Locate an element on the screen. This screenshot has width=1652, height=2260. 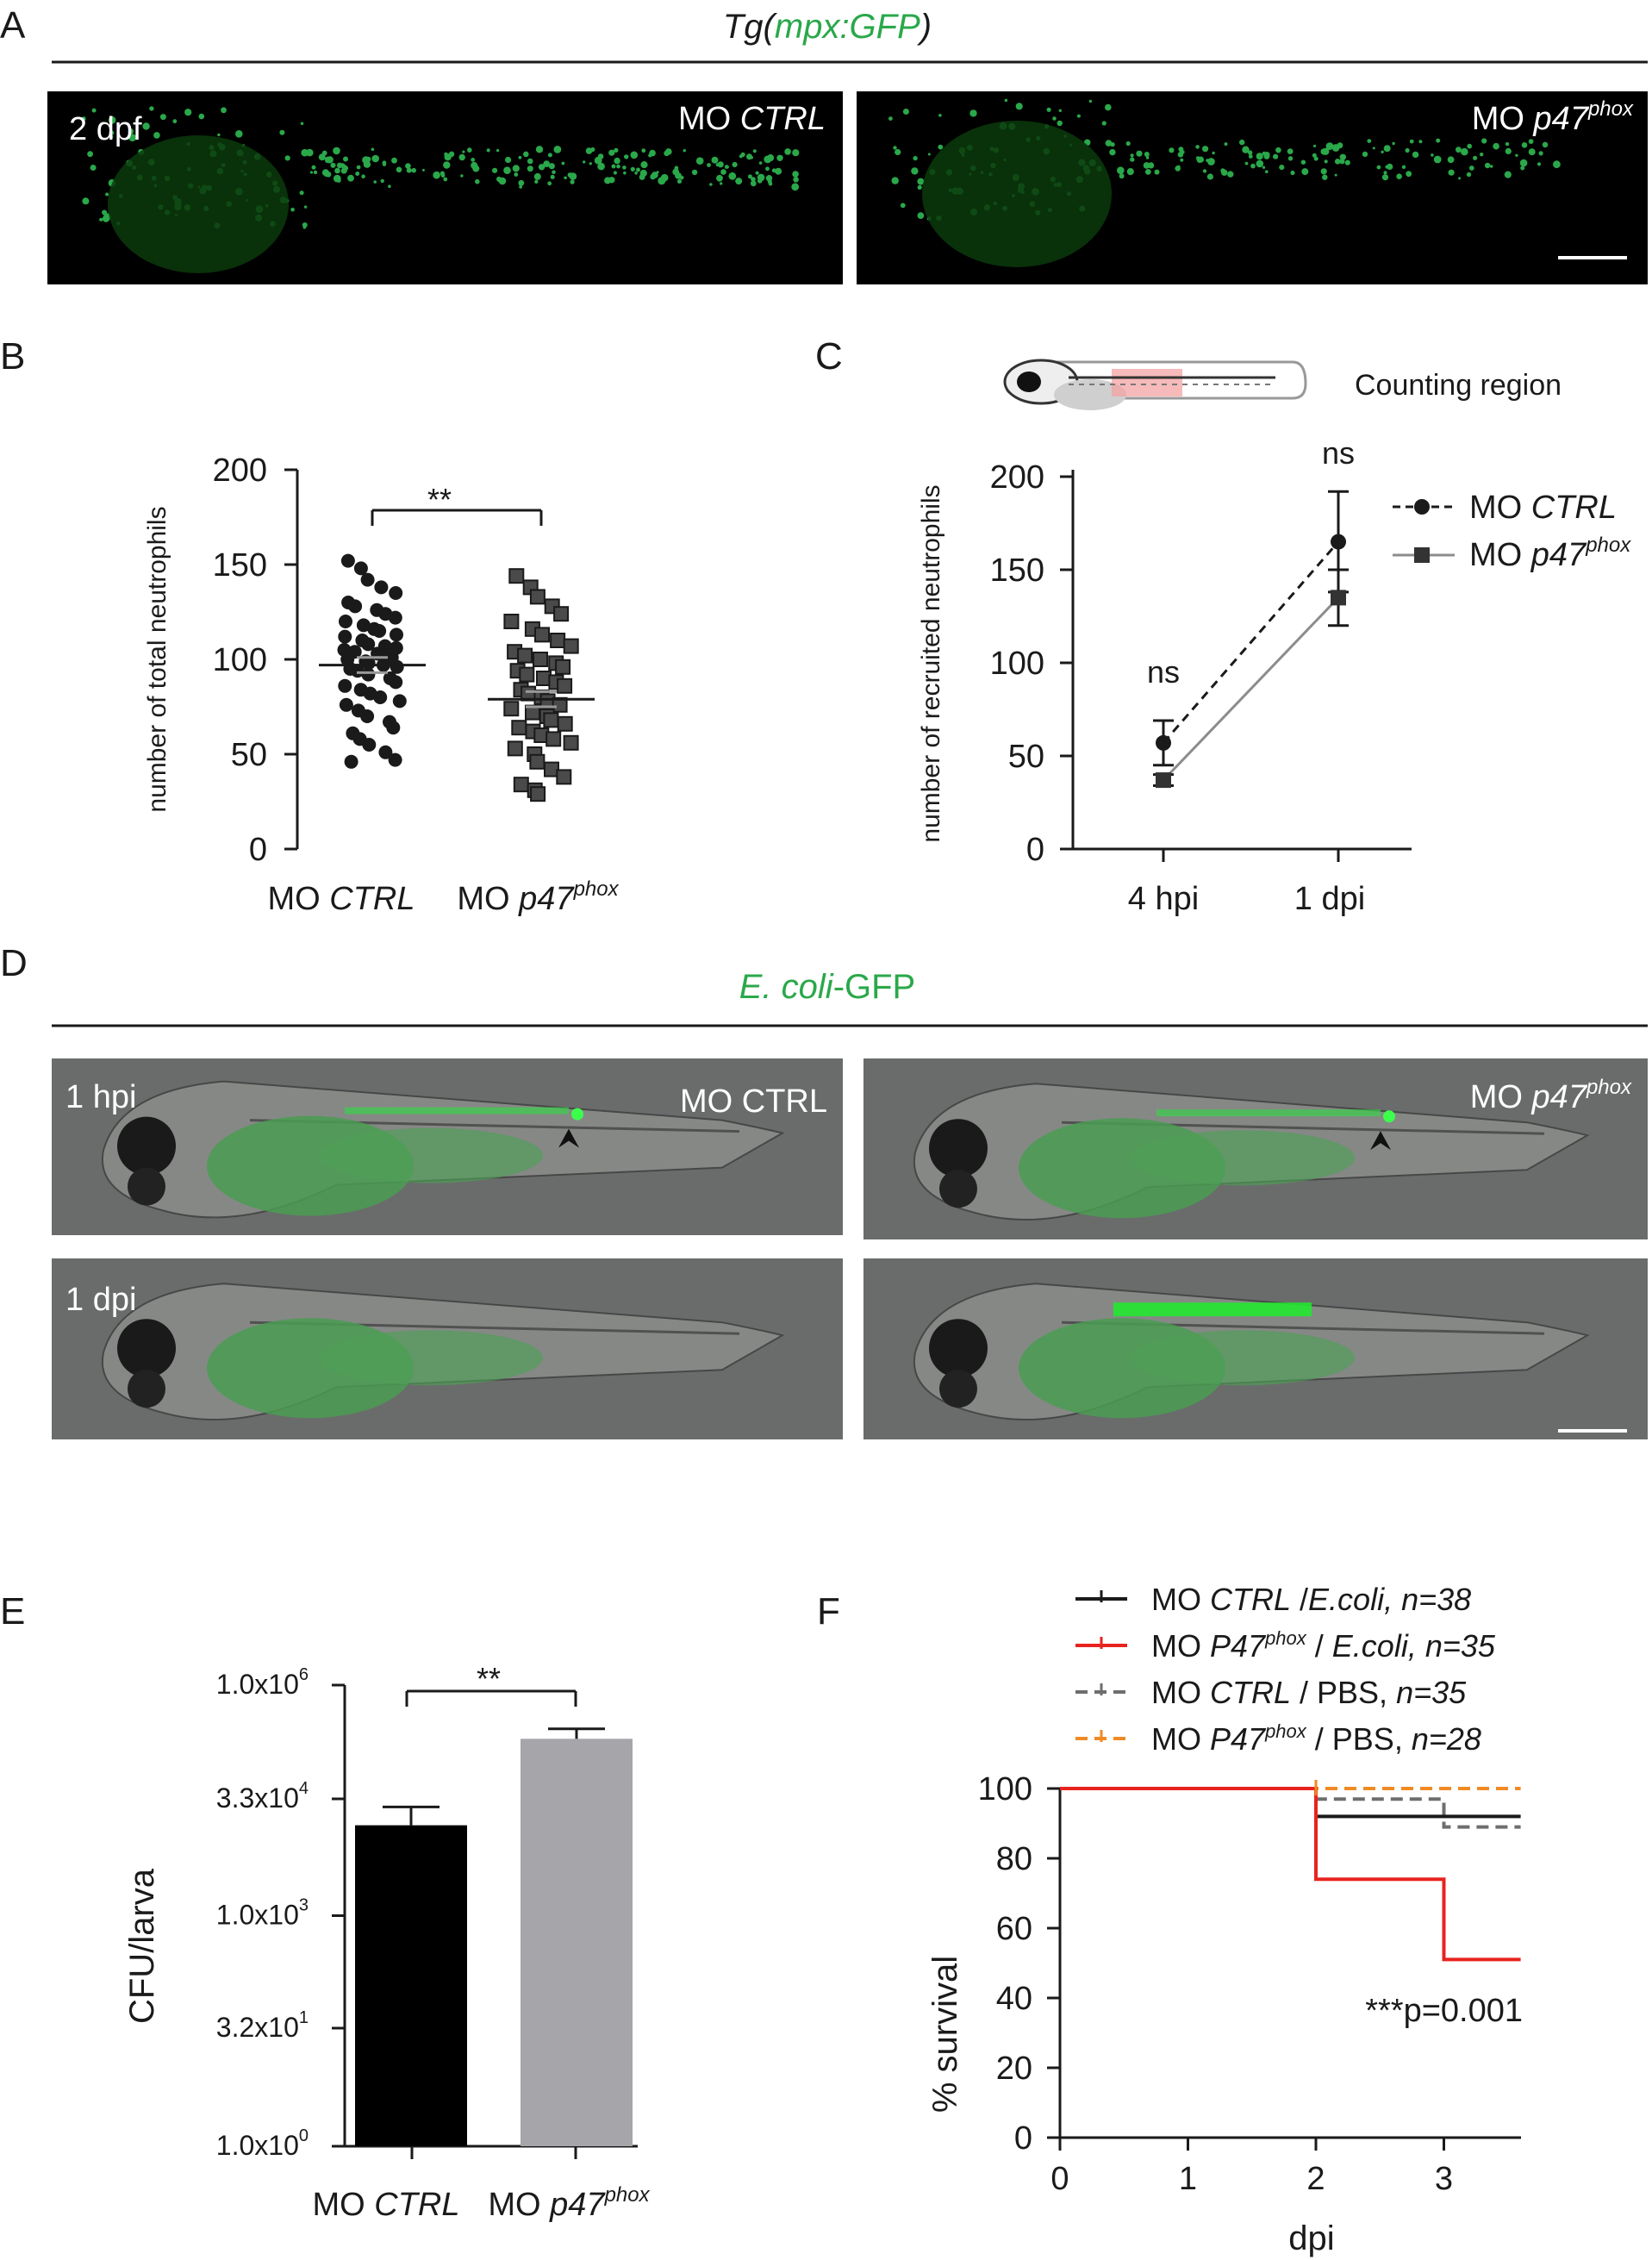
counting-region-label: Counting region is located at coordinates (1458, 385).